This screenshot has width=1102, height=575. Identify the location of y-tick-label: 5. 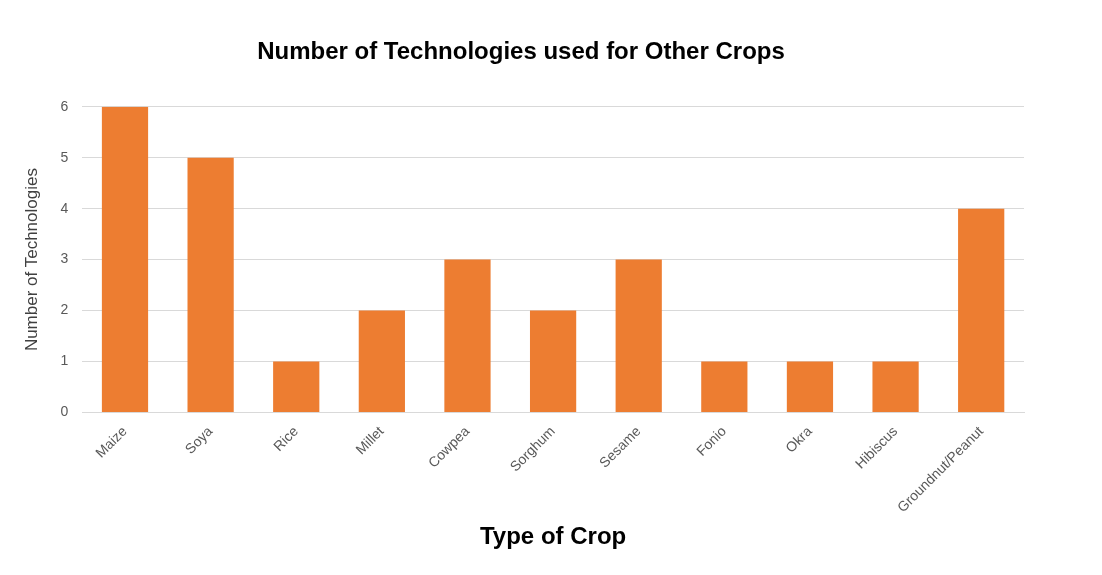
(64, 156).